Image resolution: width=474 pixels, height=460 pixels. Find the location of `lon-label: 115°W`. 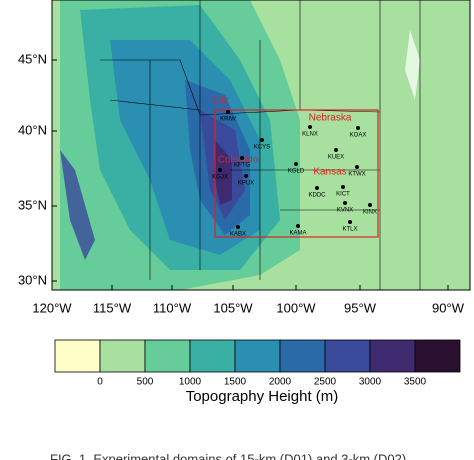

lon-label: 115°W is located at coordinates (112, 307).